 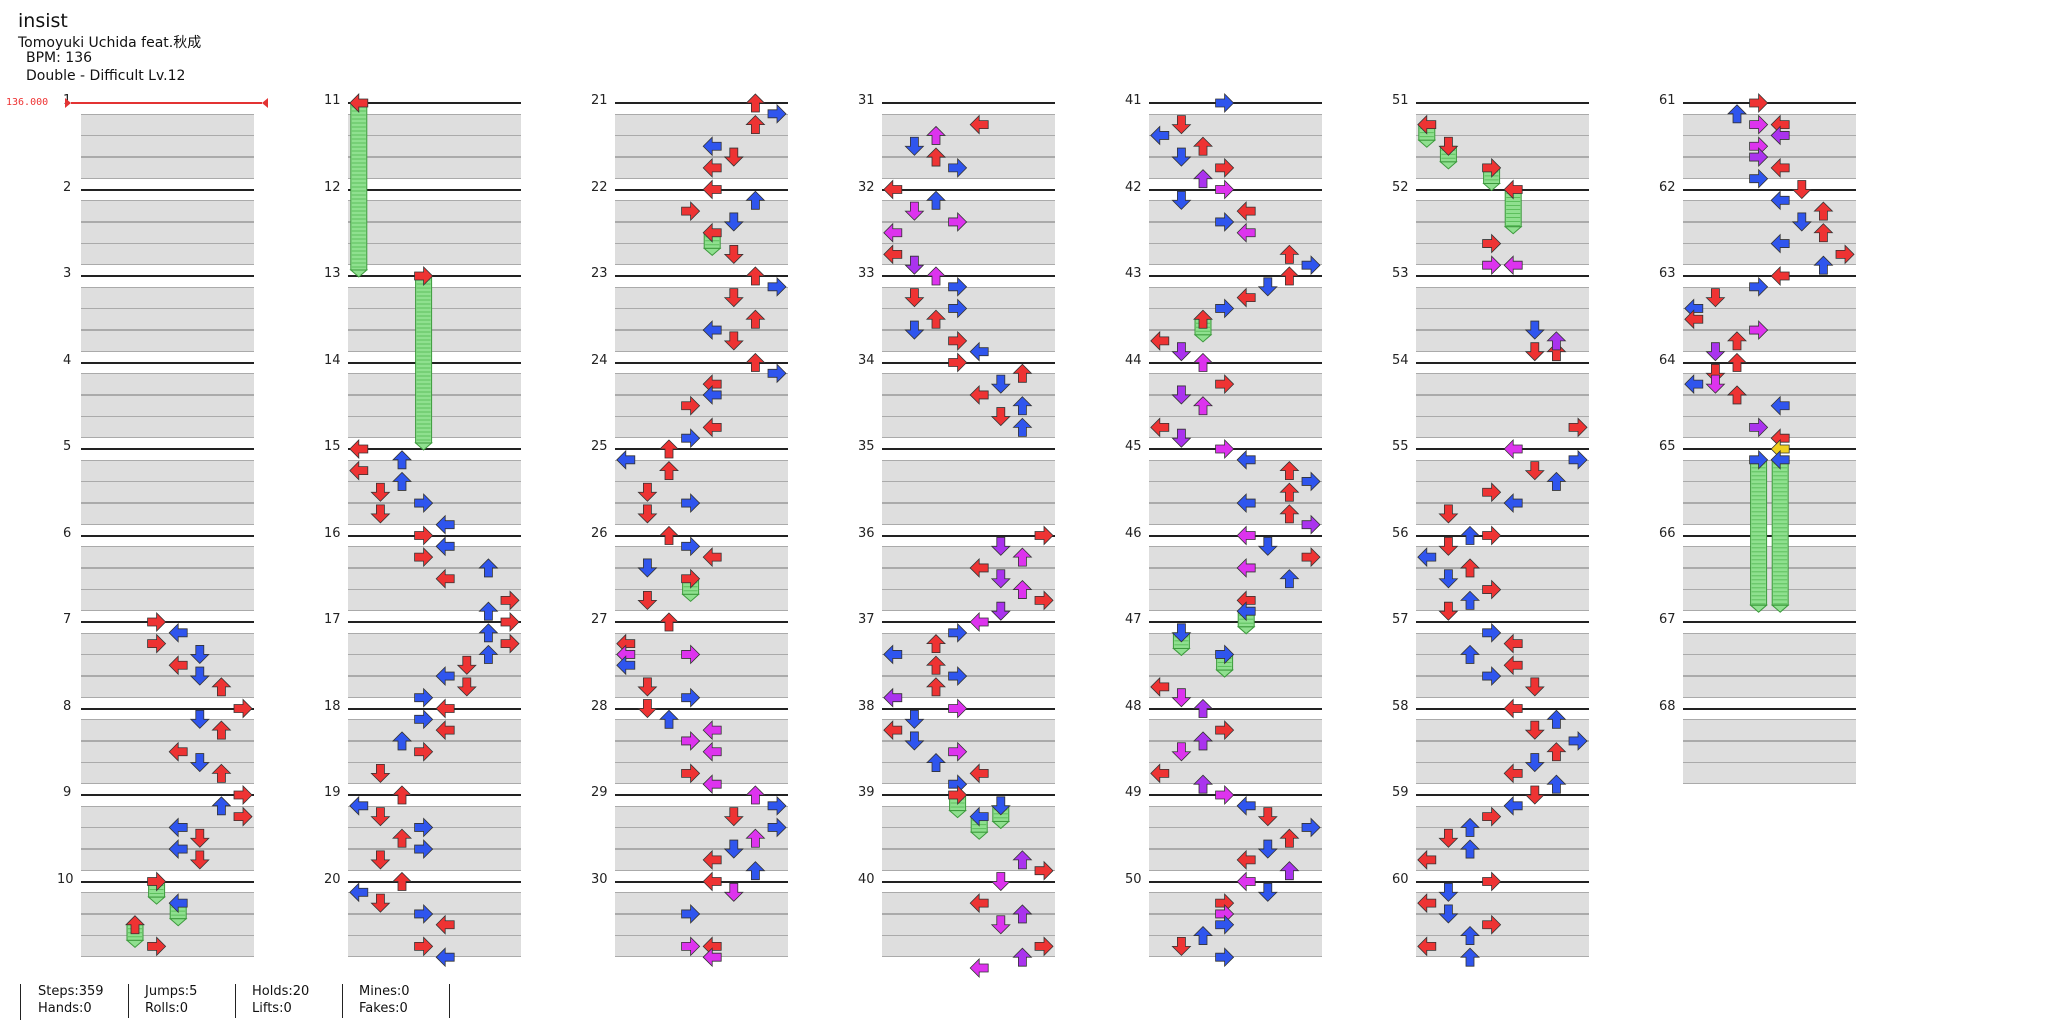 I want to click on measure-number: 18, so click(x=332, y=706).